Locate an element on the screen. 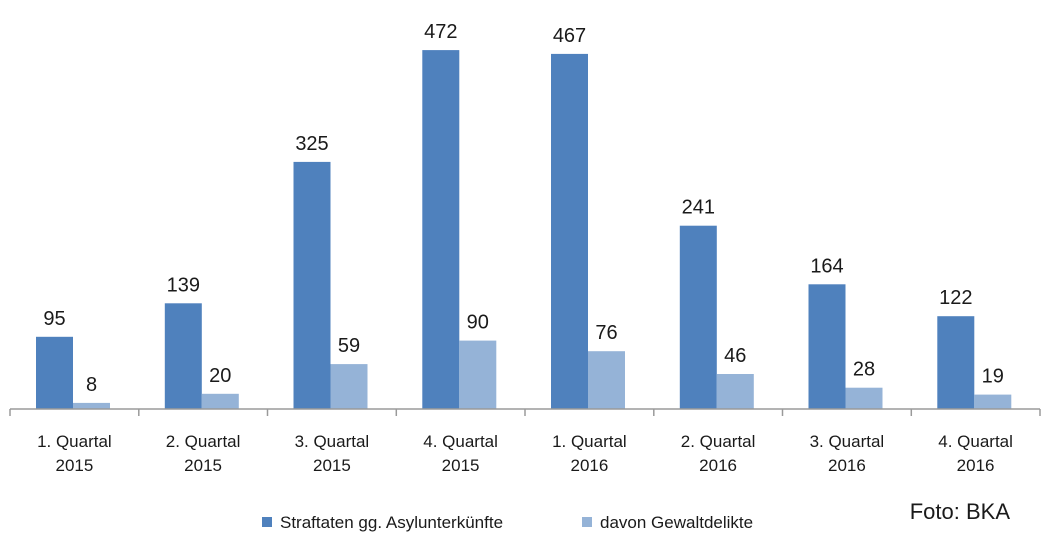 This screenshot has width=1050, height=548. data-label-series-2-8: 19 is located at coordinates (993, 377).